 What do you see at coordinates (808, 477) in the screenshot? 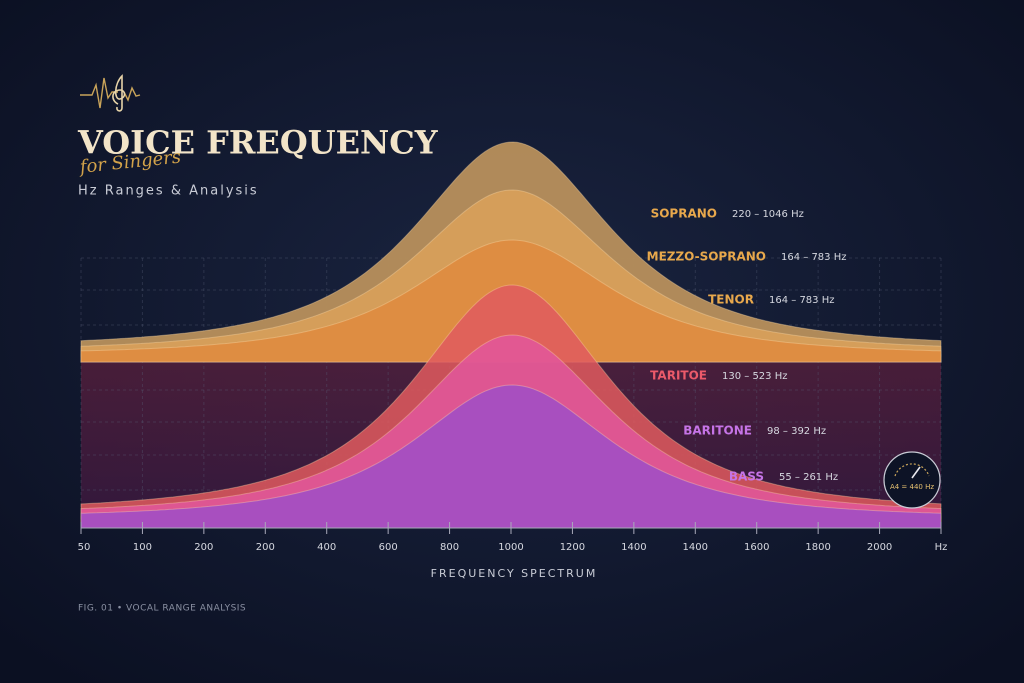
I see `voice-range: 55 – 261 Hz` at bounding box center [808, 477].